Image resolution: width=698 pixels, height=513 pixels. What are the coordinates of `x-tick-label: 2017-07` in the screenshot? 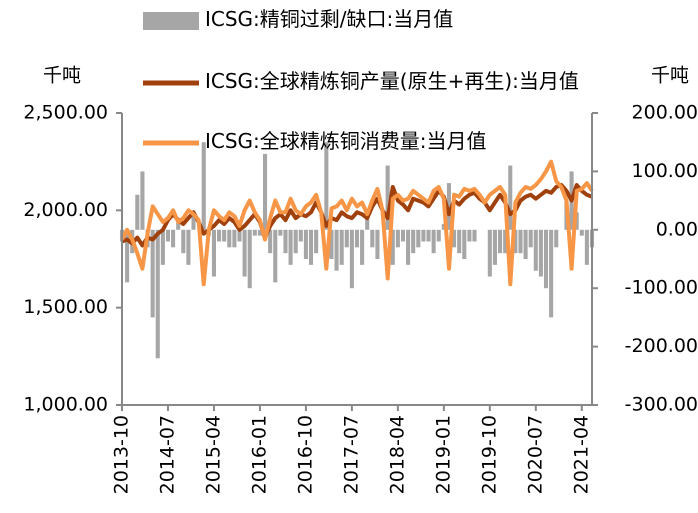 It's located at (351, 454).